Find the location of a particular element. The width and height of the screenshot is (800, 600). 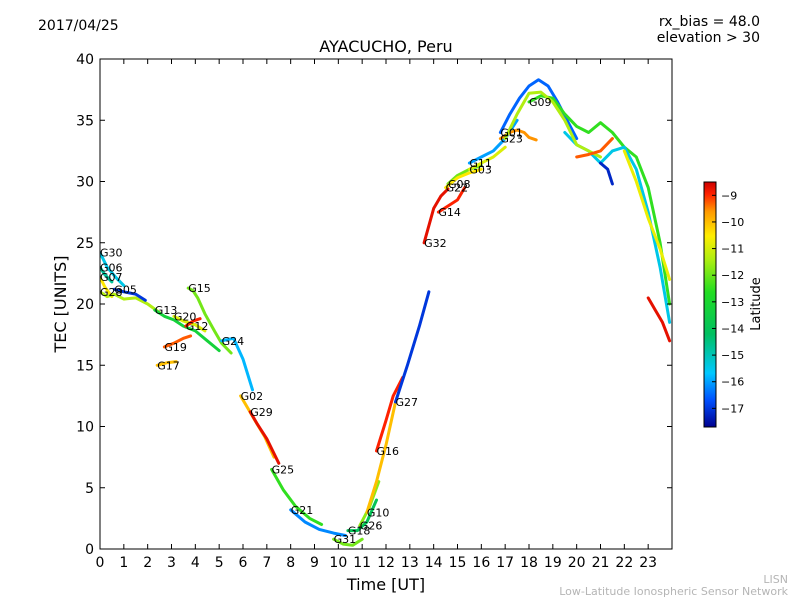

x-tick-label: 22 is located at coordinates (624, 563).